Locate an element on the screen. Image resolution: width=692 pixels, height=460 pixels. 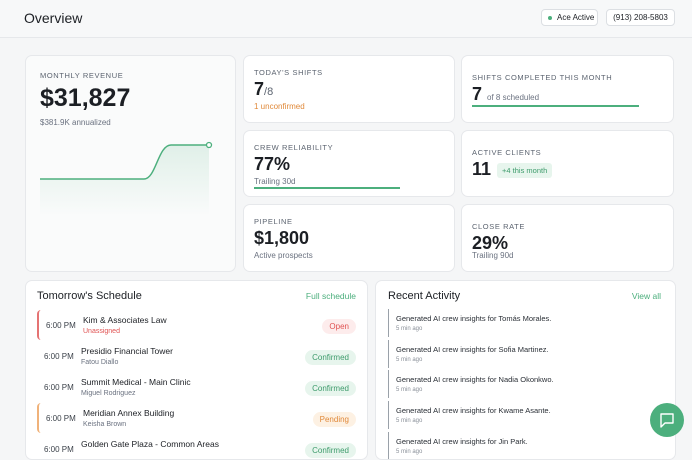
stat-value: 29% is located at coordinates (490, 243).